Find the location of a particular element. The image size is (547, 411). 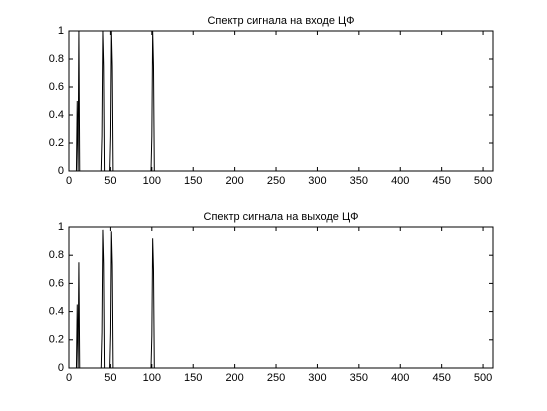

chart-title: Спектр сигнала на выходе ЦФ is located at coordinates (281, 217).